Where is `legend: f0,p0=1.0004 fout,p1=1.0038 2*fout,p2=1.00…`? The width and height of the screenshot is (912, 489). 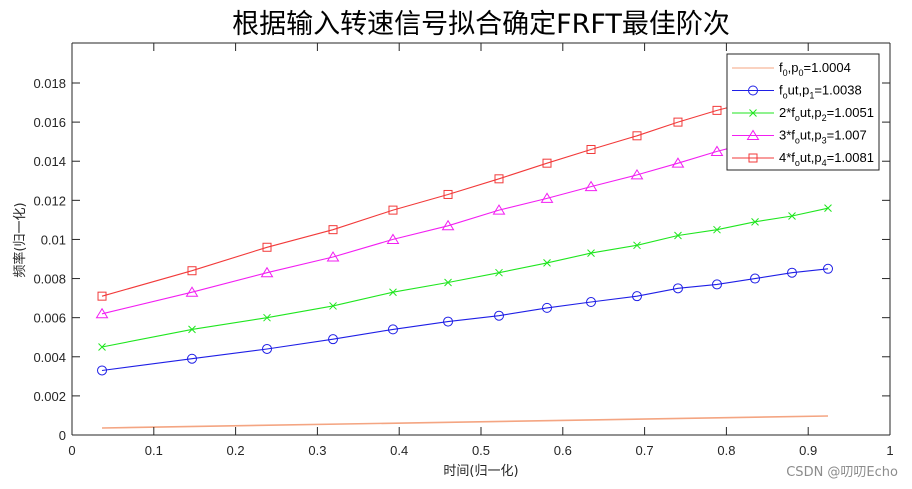 legend: f0,p0=1.0004 fout,p1=1.0038 2*fout,p2=1.00… is located at coordinates (803, 112).